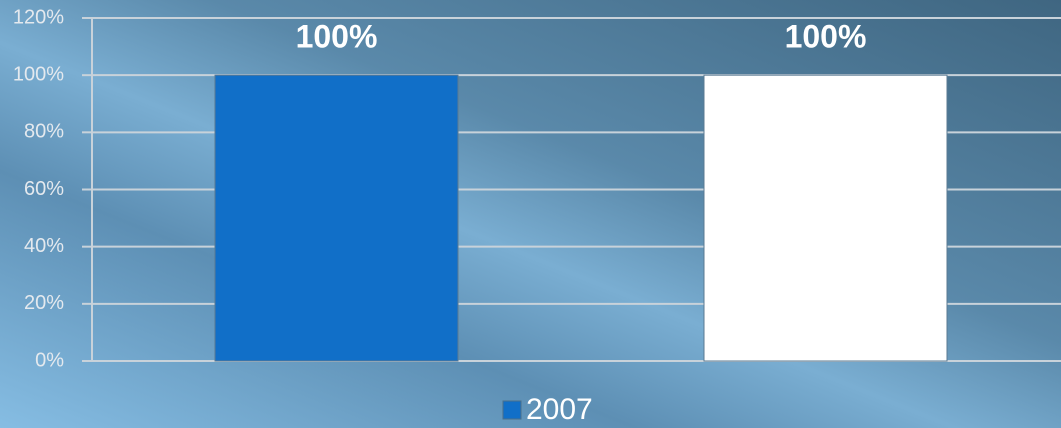 This screenshot has width=1061, height=428. I want to click on y-tick-label: 20%, so click(44, 303).